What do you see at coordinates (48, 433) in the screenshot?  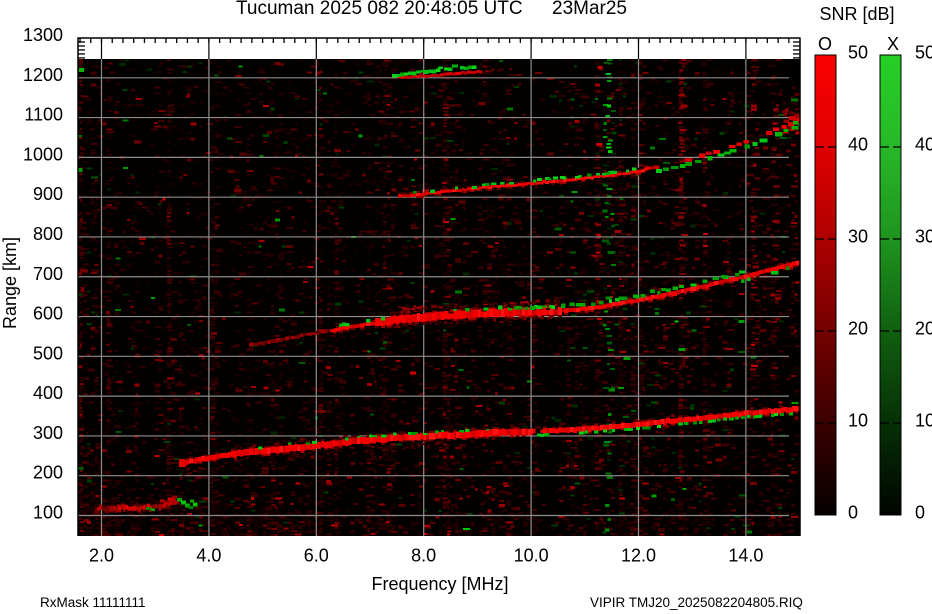 I see `svg-text: 300` at bounding box center [48, 433].